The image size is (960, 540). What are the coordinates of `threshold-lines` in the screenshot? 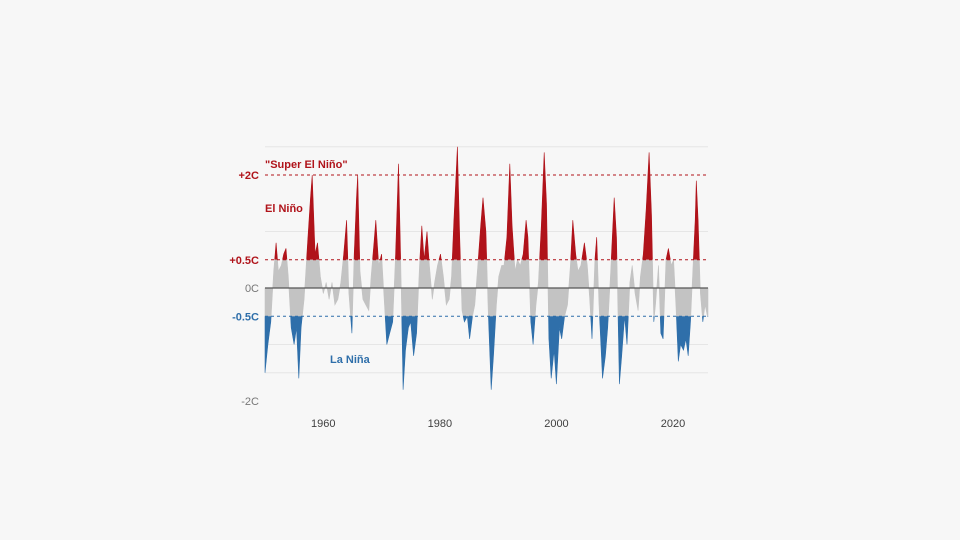 It's located at (486, 245).